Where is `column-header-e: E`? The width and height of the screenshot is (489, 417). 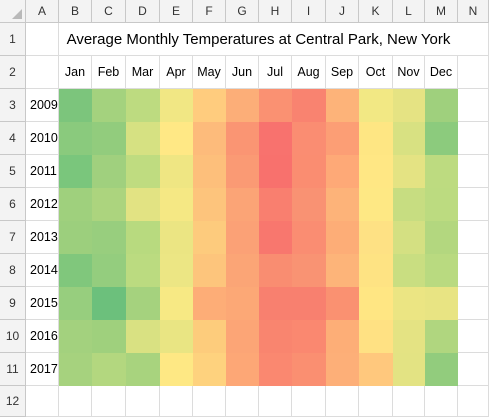 column-header-e: E is located at coordinates (176, 11).